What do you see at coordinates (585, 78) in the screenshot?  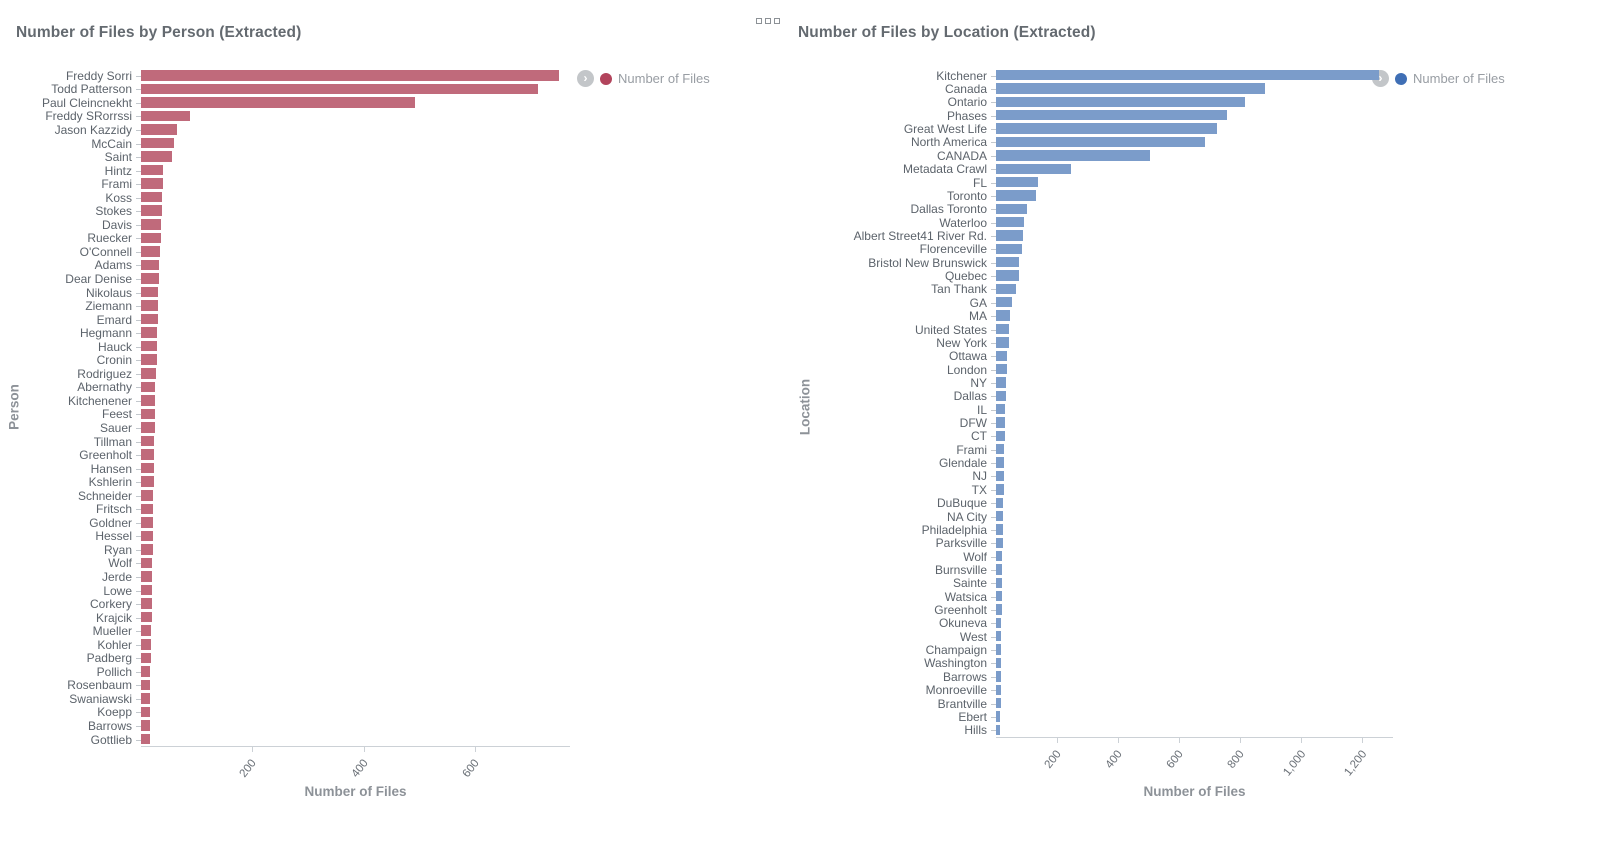 I see `legend-expand-button: ›` at bounding box center [585, 78].